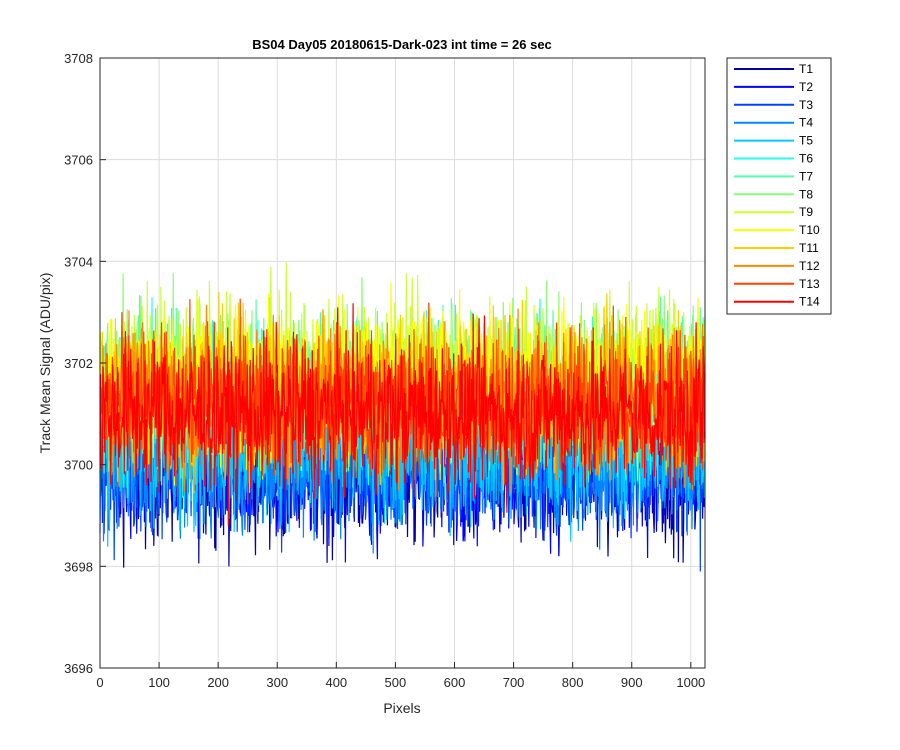 This screenshot has height=750, width=900. I want to click on x-tick-label: 700, so click(514, 682).